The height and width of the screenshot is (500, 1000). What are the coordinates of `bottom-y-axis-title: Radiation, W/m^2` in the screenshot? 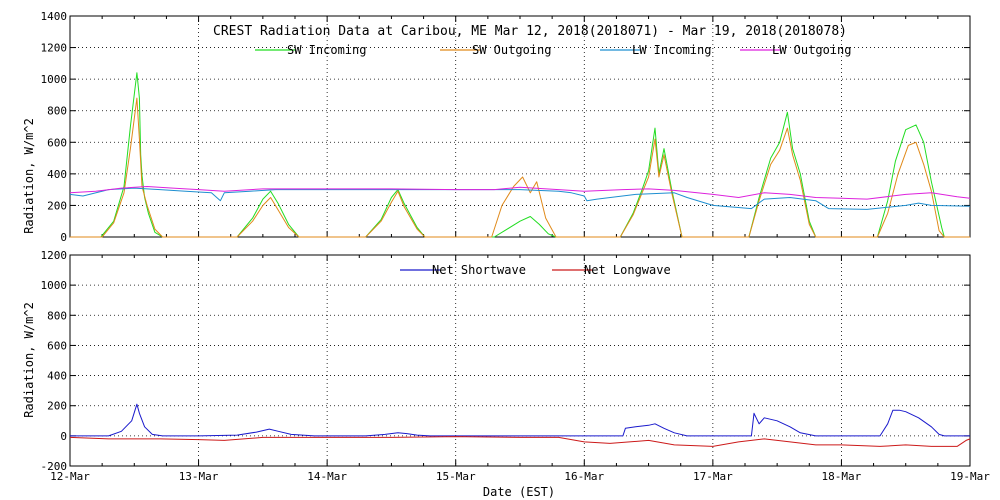 It's located at (29, 360).